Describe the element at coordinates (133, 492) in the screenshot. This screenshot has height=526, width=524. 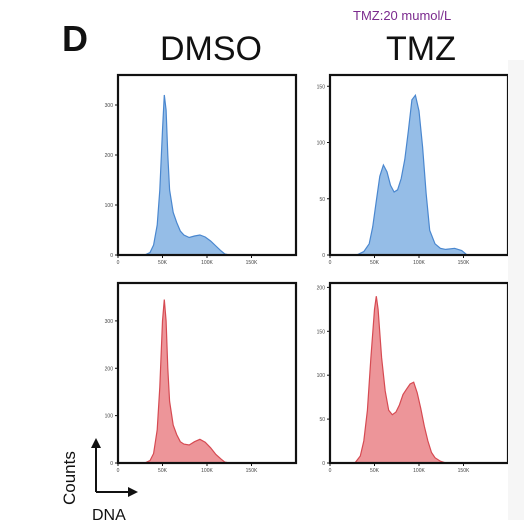
I see `dna-arrow-head` at that location.